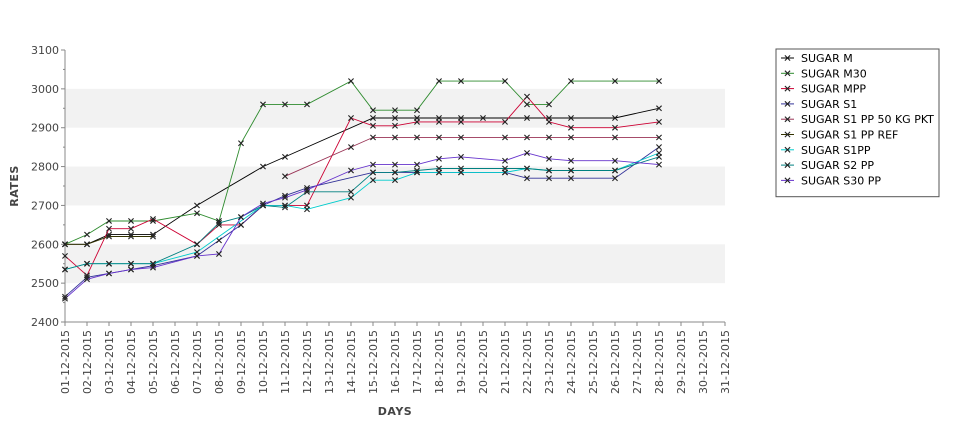  What do you see at coordinates (153, 362) in the screenshot?
I see `x-tick-label: 05-12-2015` at bounding box center [153, 362].